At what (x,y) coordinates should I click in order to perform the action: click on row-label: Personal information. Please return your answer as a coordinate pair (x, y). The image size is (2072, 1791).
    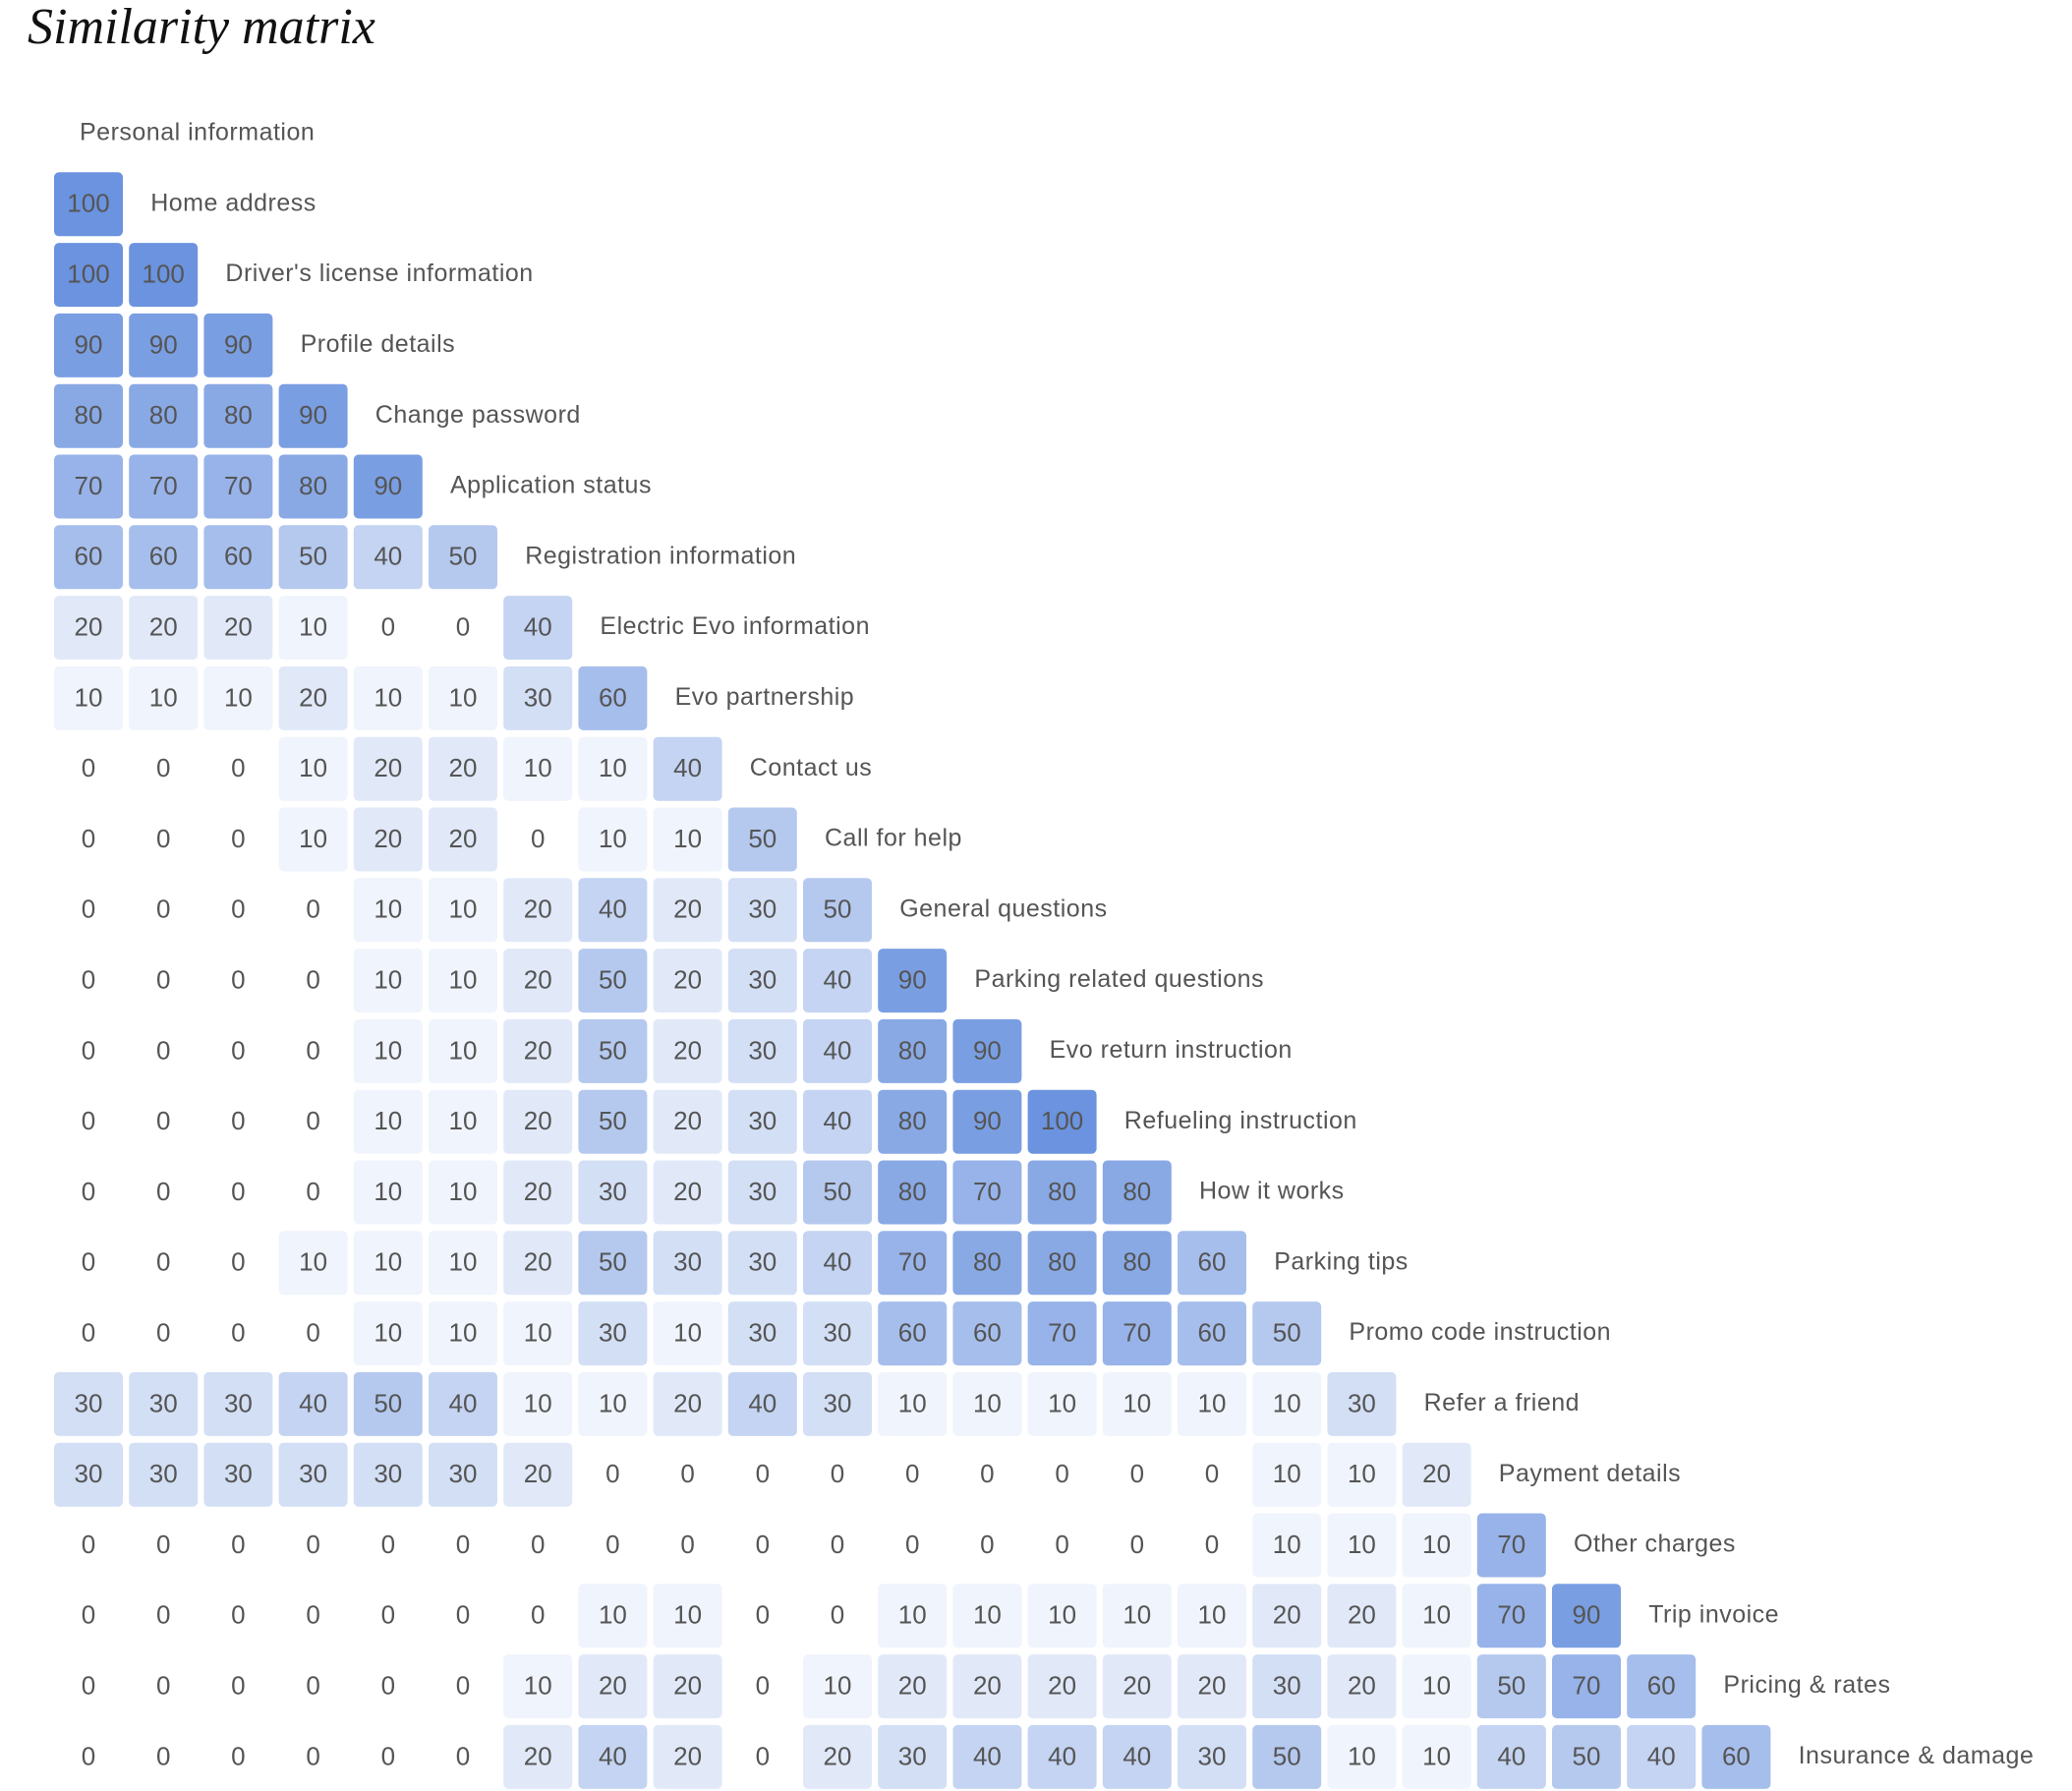
    Looking at the image, I should click on (197, 132).